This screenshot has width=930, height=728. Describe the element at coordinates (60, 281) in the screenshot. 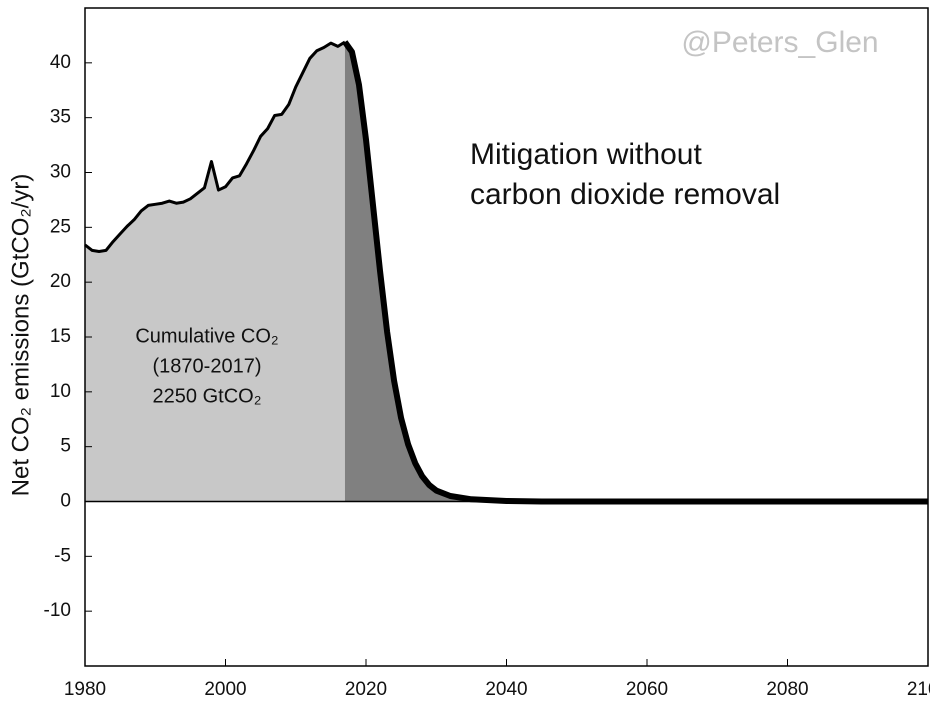

I see `y-tick-label: 20` at that location.